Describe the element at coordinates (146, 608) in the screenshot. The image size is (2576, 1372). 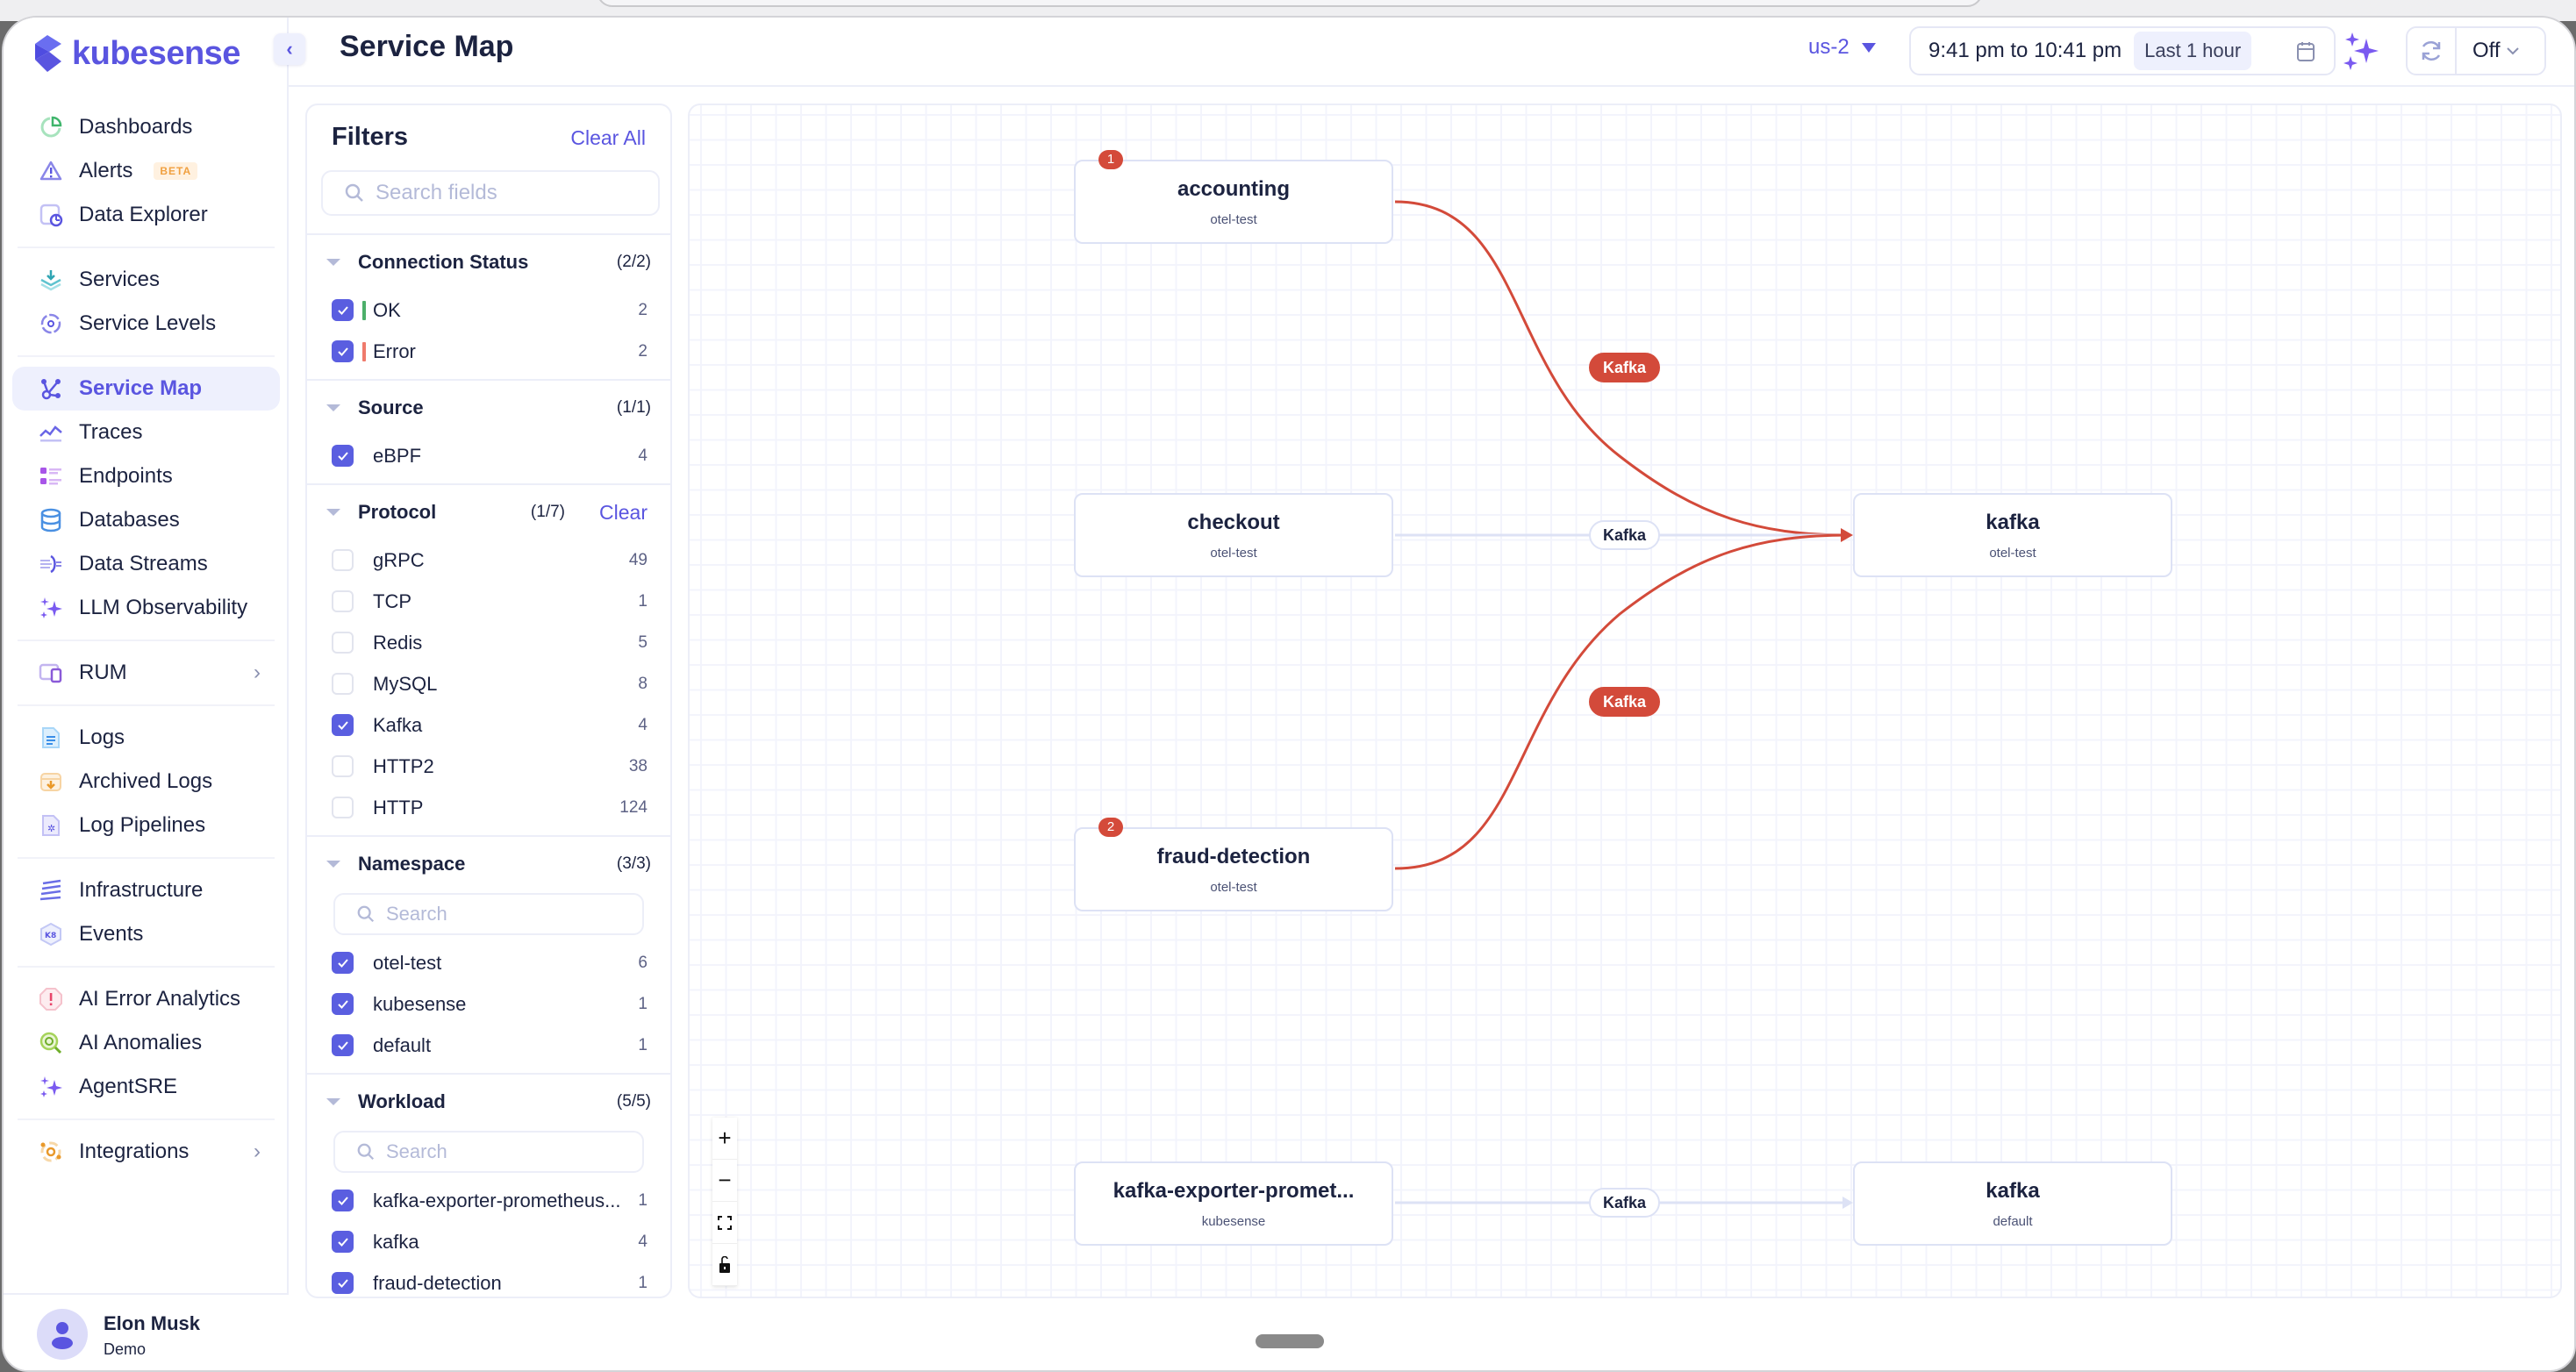
I see `sidebar-item-llm-observability: LLM Observability` at that location.